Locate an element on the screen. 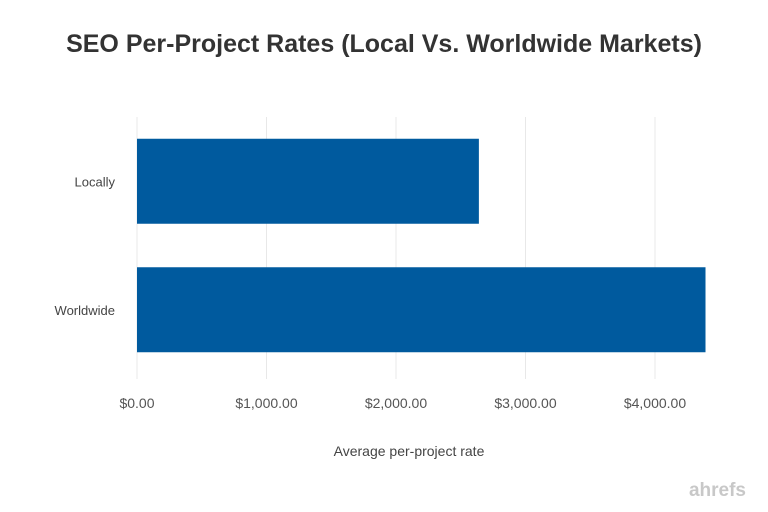  y-tick-label: Locally is located at coordinates (95, 181).